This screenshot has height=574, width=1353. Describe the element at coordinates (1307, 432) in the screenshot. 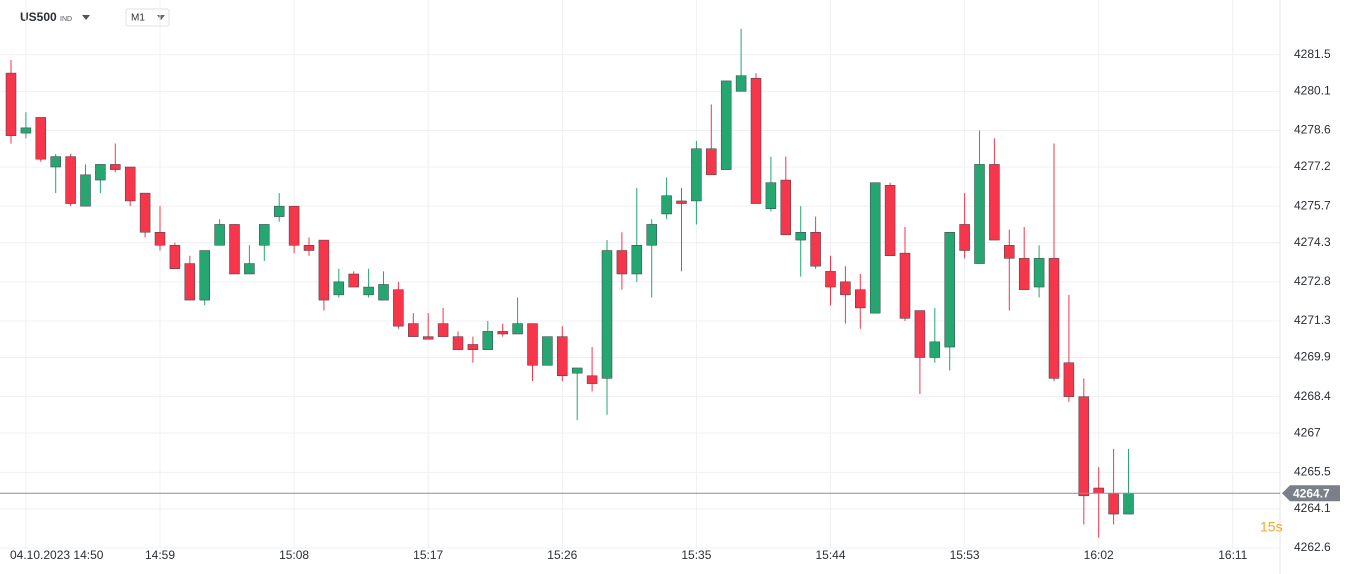

I see `y-tick-label: 4267` at that location.